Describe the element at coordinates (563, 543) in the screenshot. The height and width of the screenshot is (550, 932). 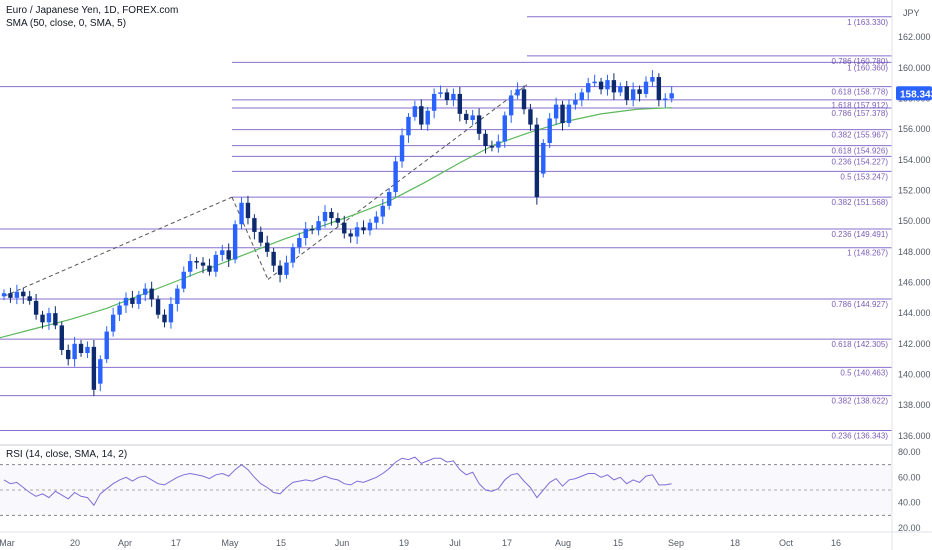
I see `time-tick-label: Aug` at that location.